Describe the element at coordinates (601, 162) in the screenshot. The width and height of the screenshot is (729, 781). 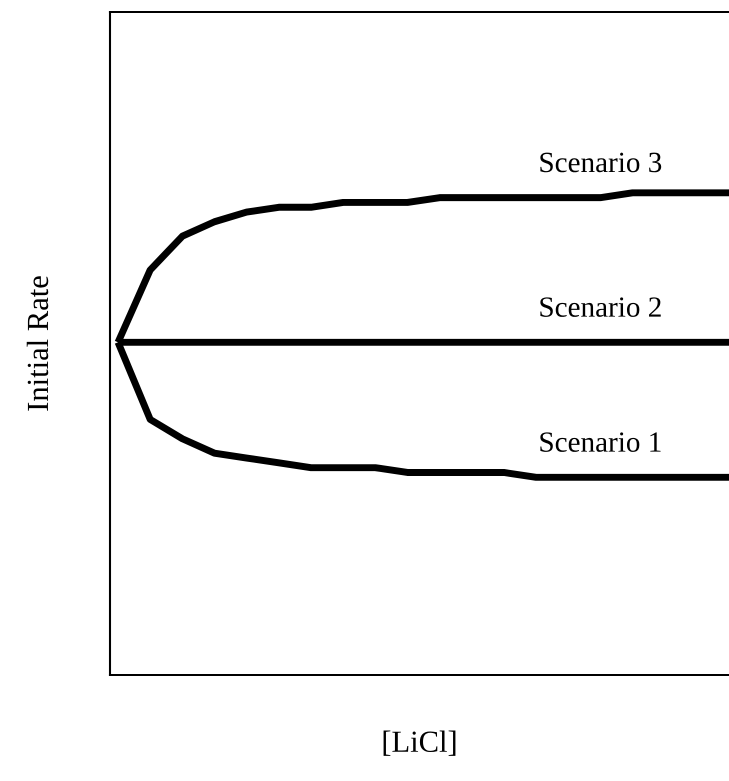
I see `series-label: Scenario 3` at that location.